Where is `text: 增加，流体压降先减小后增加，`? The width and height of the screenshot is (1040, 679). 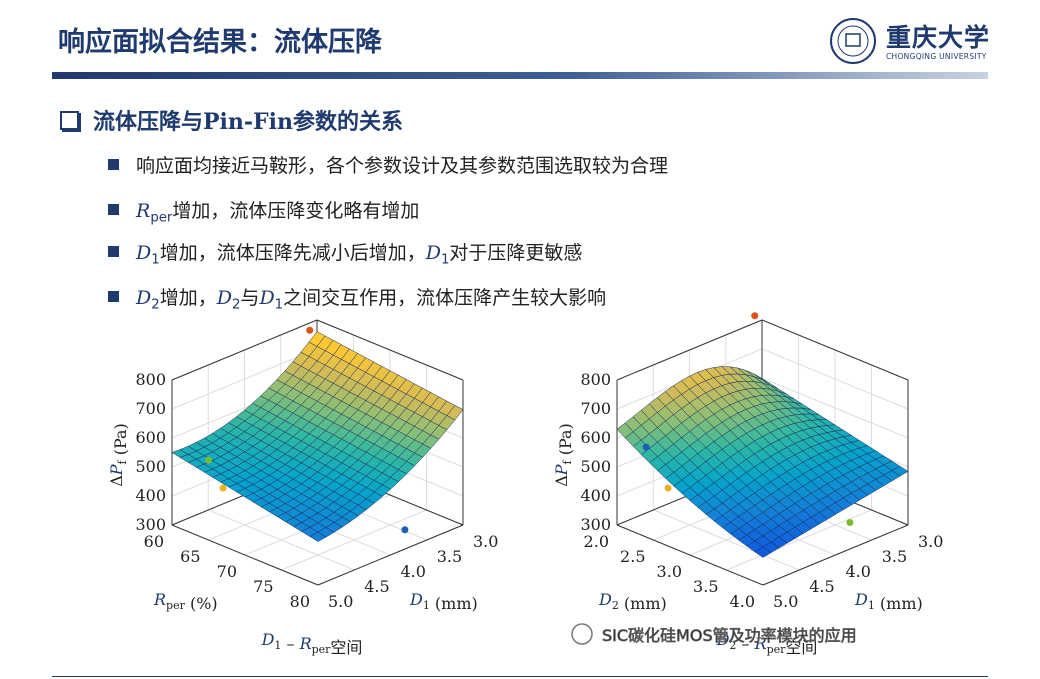 text: 增加，流体压降先减小后增加， is located at coordinates (292, 253).